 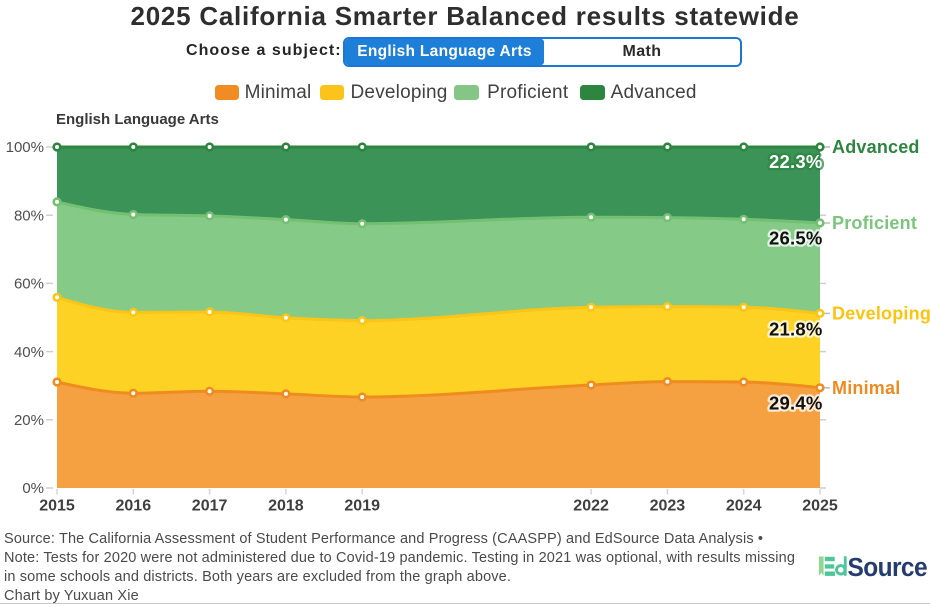 What do you see at coordinates (134, 506) in the screenshot?
I see `svg-text: 2016` at bounding box center [134, 506].